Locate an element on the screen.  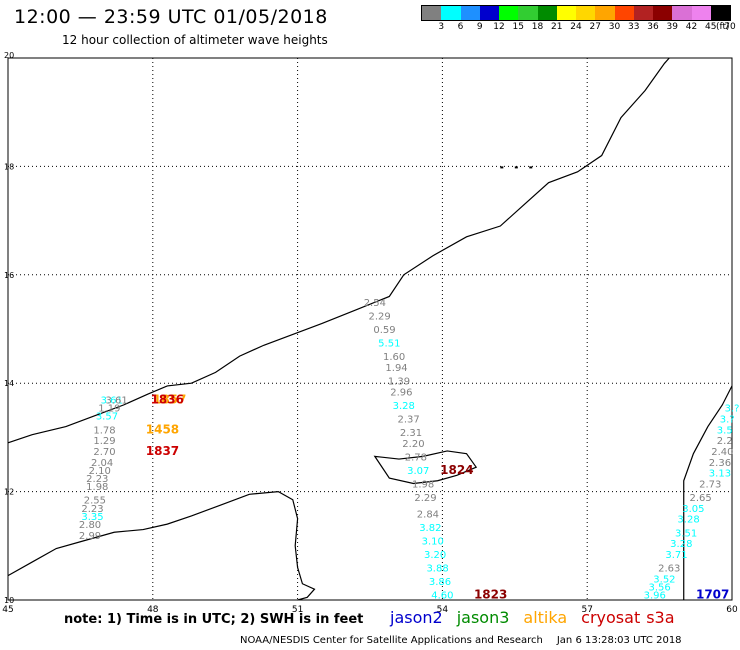
legend-label: 6 is located at coordinates (460, 27).